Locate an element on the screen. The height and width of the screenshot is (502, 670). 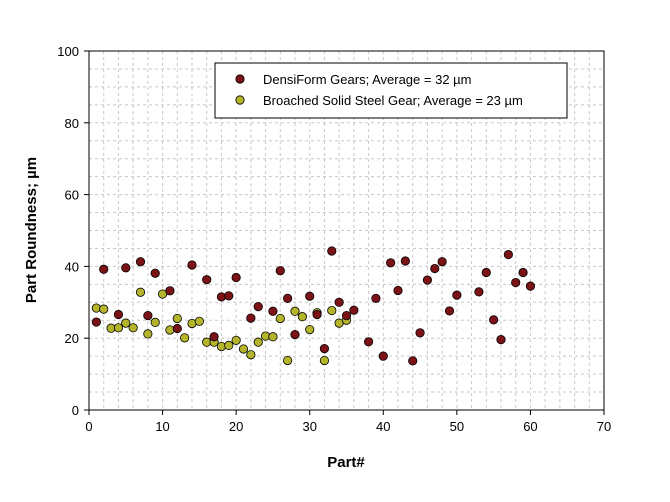
y-tick-label: 80 is located at coordinates (72, 123).